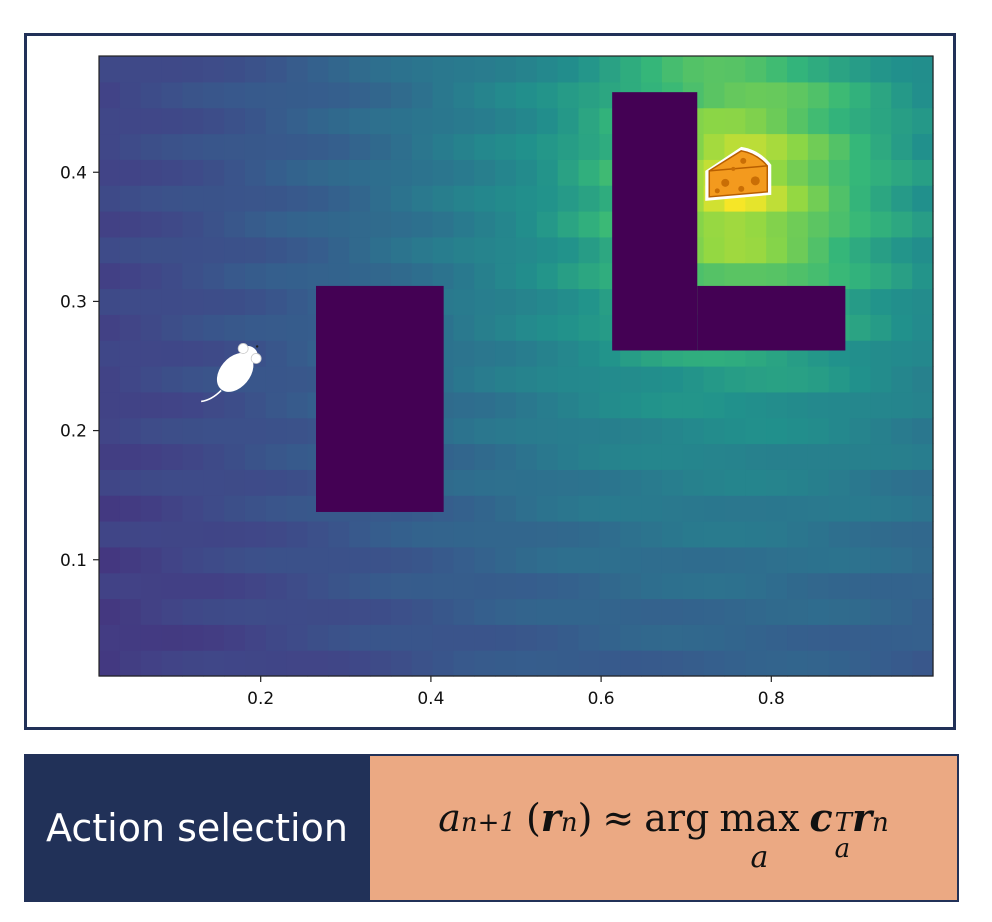 The height and width of the screenshot is (922, 992). What do you see at coordinates (380, 398) in the screenshot?
I see `obstacle-wall` at bounding box center [380, 398].